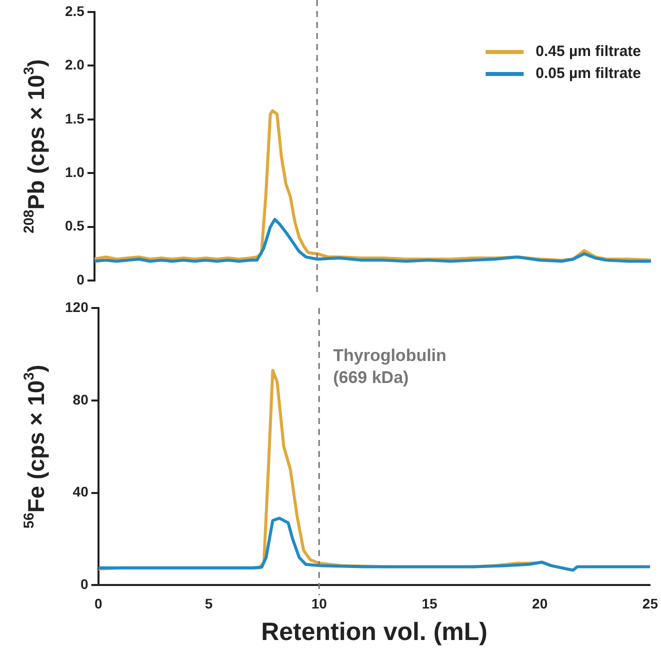 This screenshot has width=661, height=652. Describe the element at coordinates (74, 118) in the screenshot. I see `y-tick-label: 1.5` at that location.